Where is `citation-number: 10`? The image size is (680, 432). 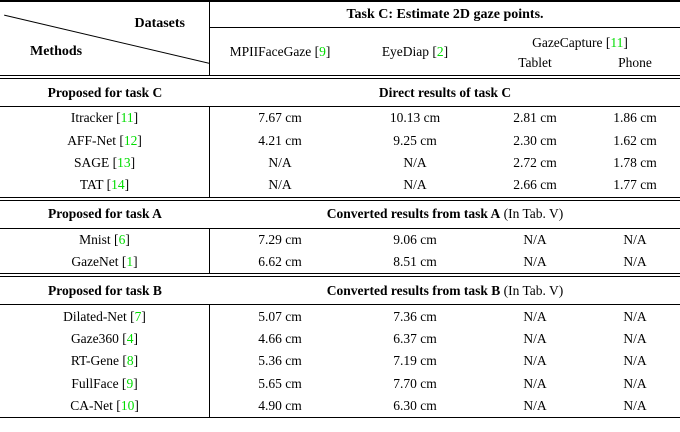
citation-number: 10 is located at coordinates (127, 406).